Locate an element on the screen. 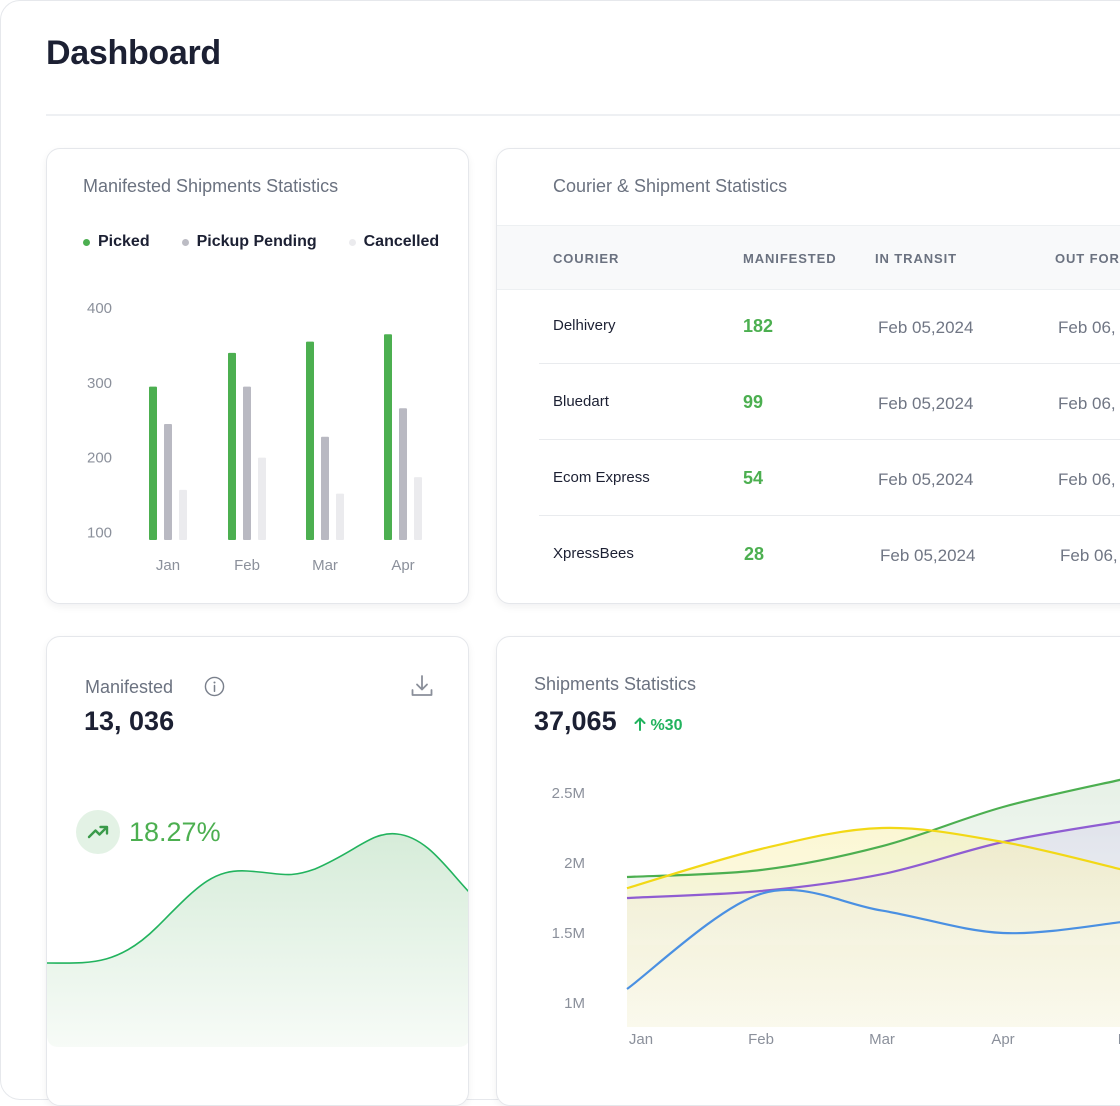 This screenshot has width=1120, height=1106. chart-legend: Picked Pickup Pending Cancelled is located at coordinates (261, 242).